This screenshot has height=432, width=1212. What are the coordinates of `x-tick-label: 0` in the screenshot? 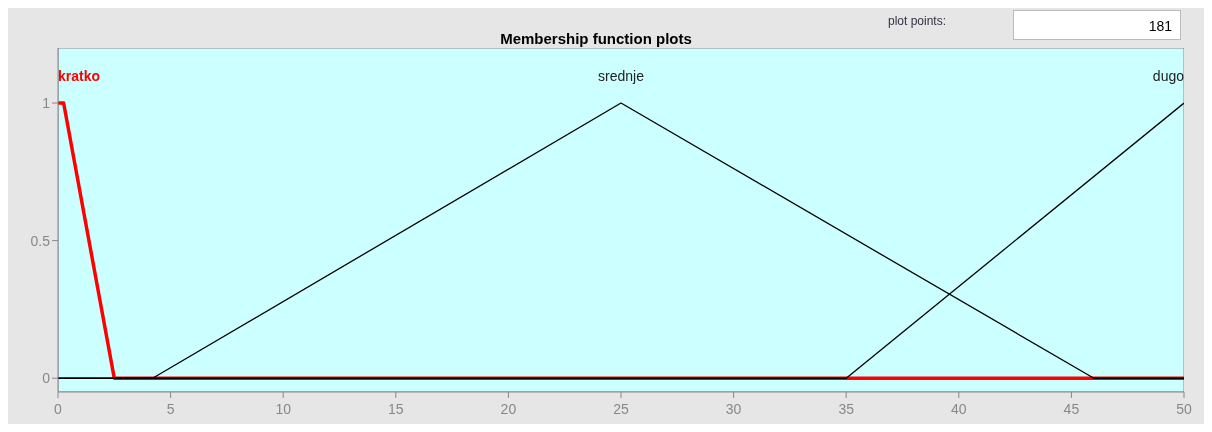 It's located at (58, 408).